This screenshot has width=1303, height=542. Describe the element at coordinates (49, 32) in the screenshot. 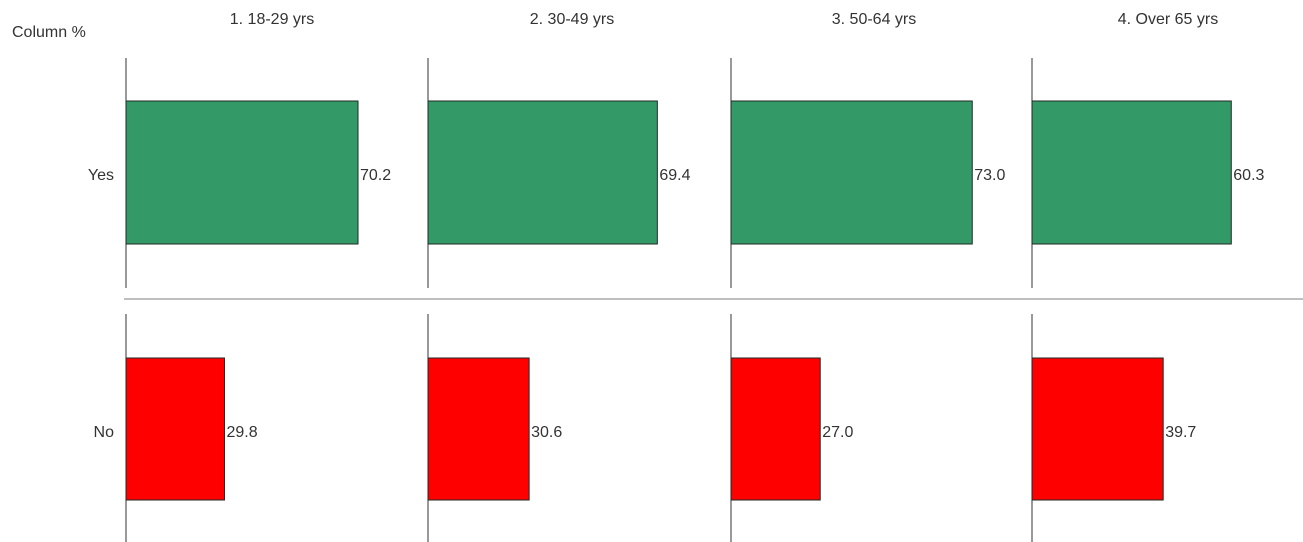

I see `corner-label: Column %` at that location.